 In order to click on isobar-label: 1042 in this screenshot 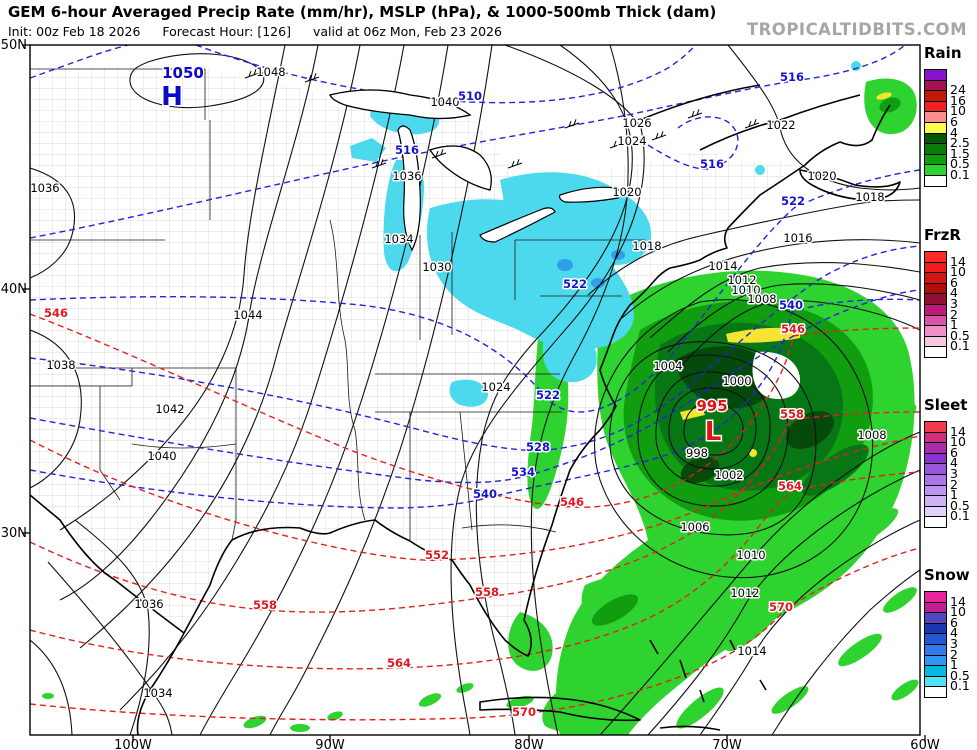, I will do `click(169, 409)`.